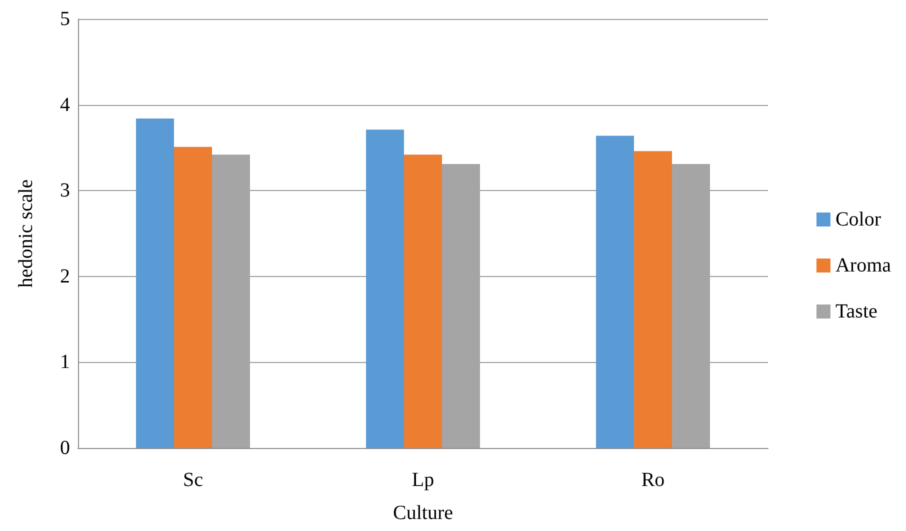 The image size is (906, 531). What do you see at coordinates (65, 19) in the screenshot?
I see `y-tick-label: 5` at bounding box center [65, 19].